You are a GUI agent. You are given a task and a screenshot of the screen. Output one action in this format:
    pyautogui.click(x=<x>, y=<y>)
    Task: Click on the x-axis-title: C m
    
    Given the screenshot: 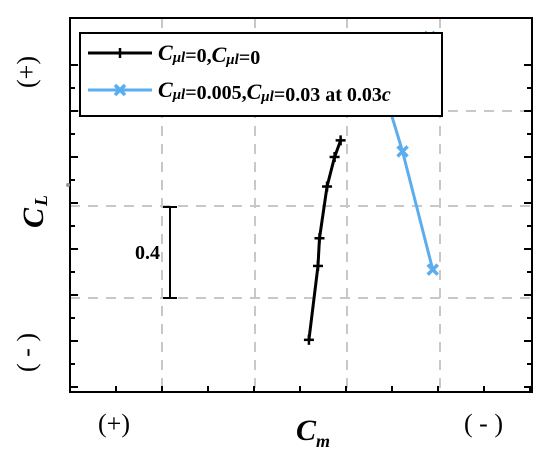 What is the action you would take?
    pyautogui.click(x=313, y=432)
    